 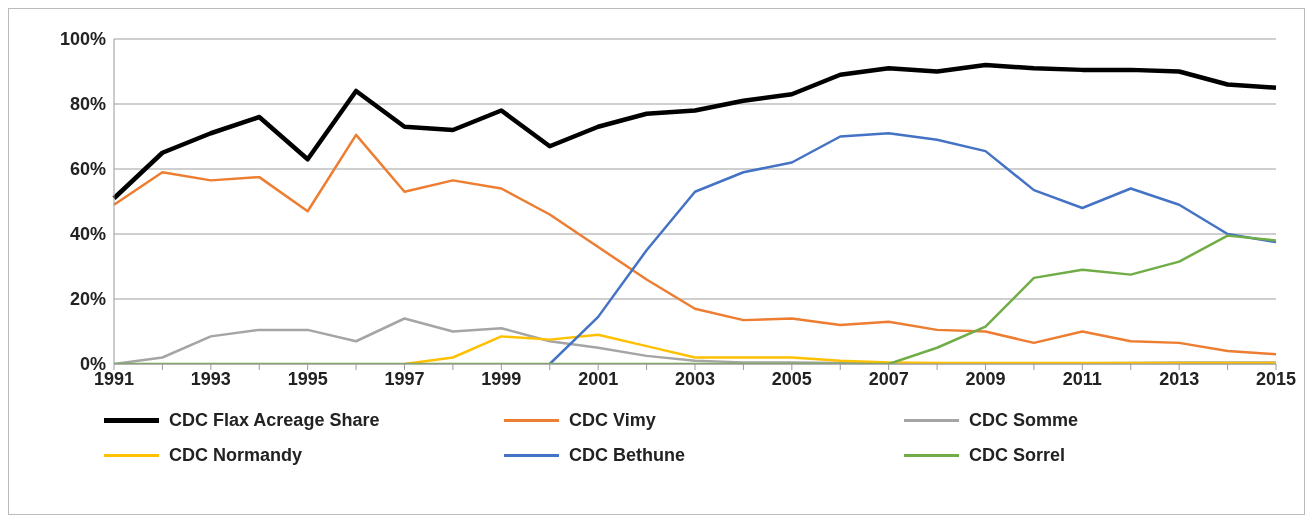 What do you see at coordinates (627, 455) in the screenshot?
I see `legend-label: CDC Bethune` at bounding box center [627, 455].